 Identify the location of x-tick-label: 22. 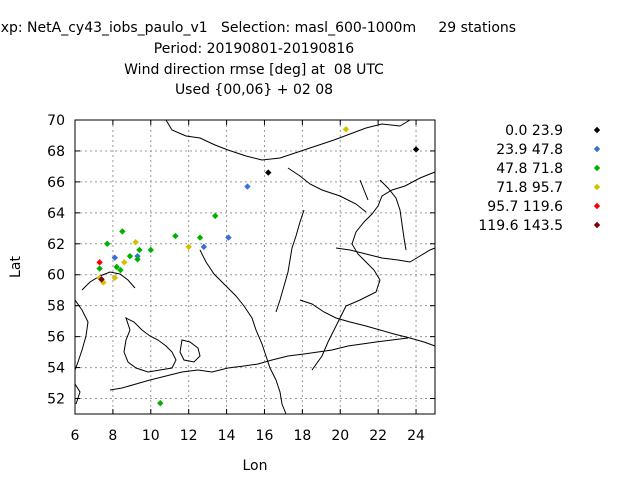
(378, 436).